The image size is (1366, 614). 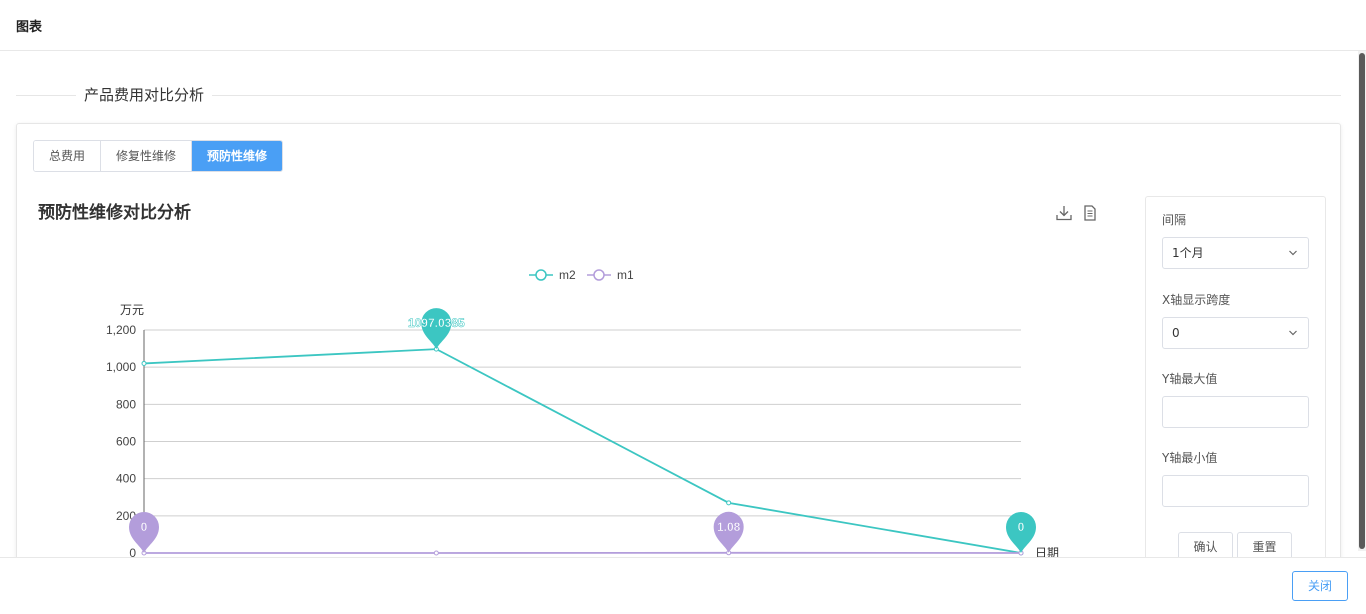 I want to click on y-axis-title: 万元, so click(x=132, y=310).